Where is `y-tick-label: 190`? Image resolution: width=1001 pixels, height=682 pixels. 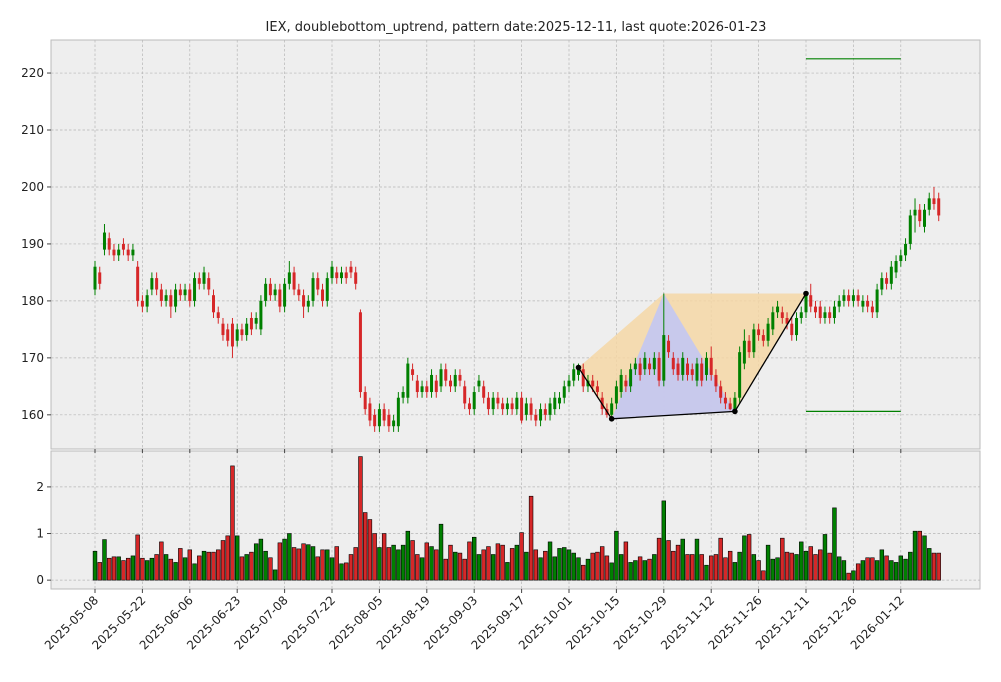 y-tick-label: 190 is located at coordinates (32, 244).